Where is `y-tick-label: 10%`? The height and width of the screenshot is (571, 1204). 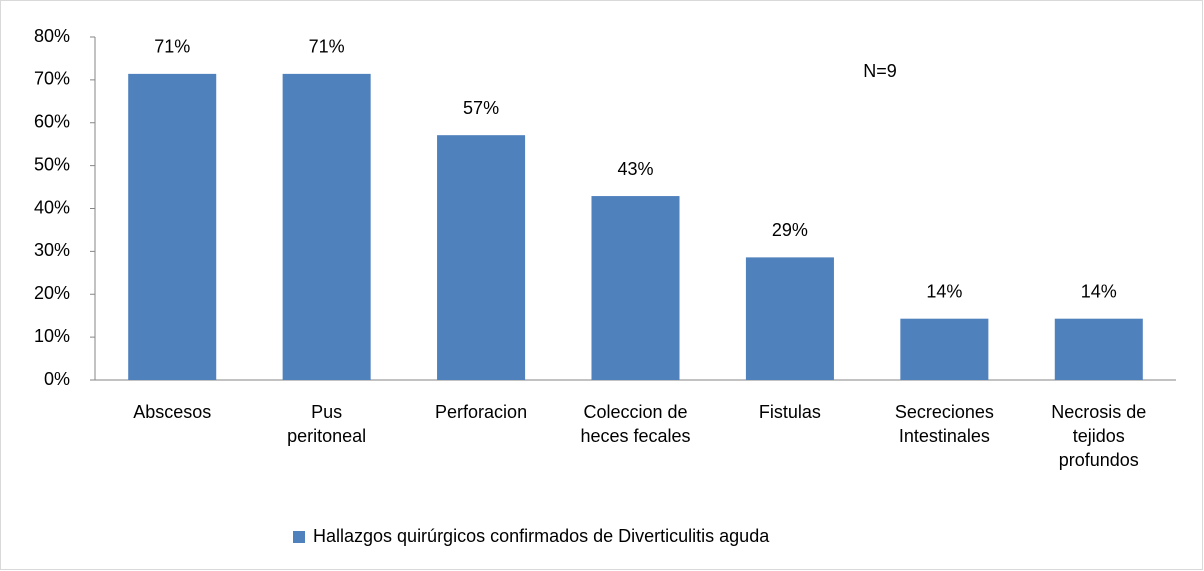
y-tick-label: 10% is located at coordinates (52, 336).